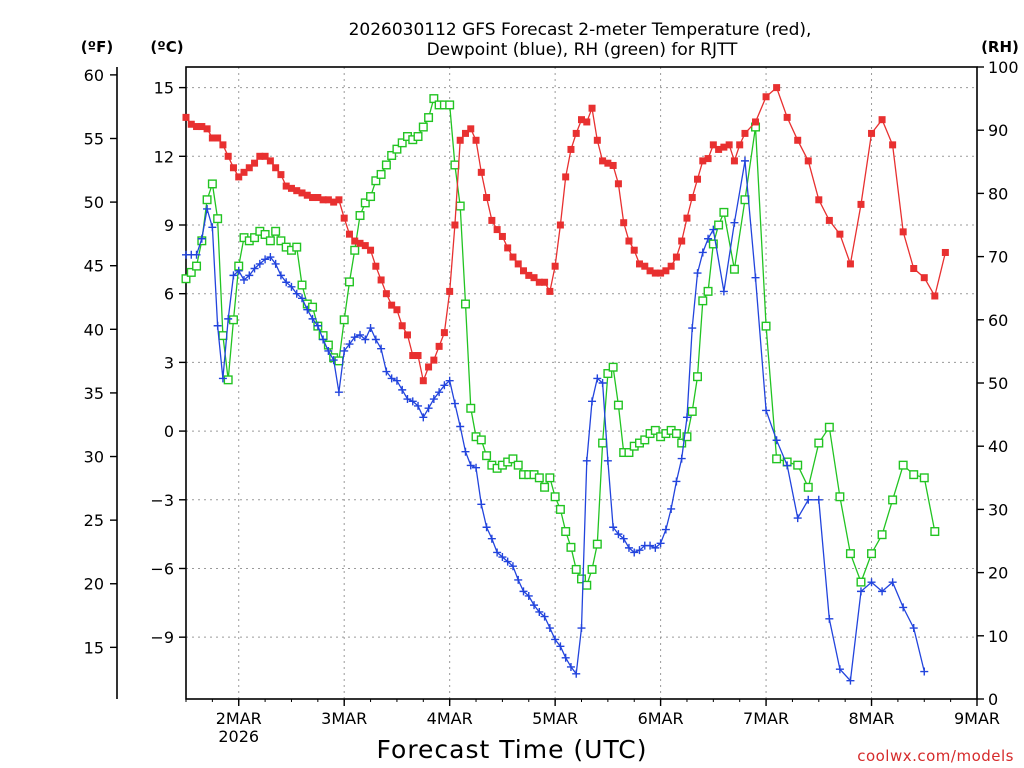 The width and height of the screenshot is (1024, 768). What do you see at coordinates (94, 266) in the screenshot?
I see `fahrenheit-tick-label: 45` at bounding box center [94, 266].